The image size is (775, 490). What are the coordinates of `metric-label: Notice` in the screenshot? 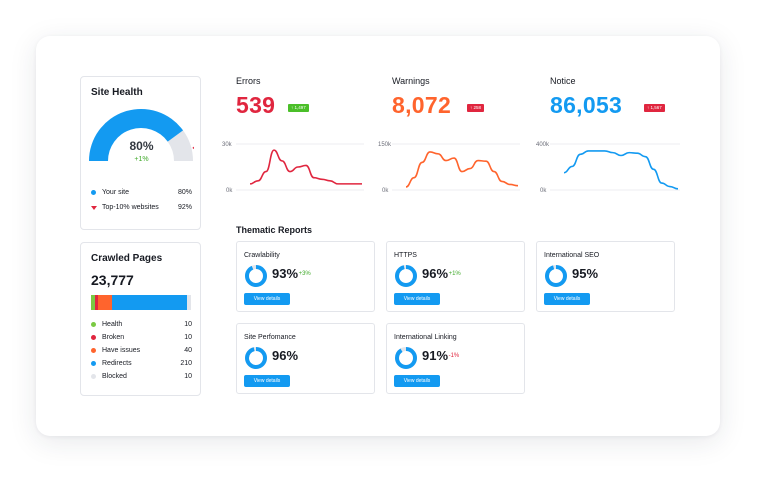 It's located at (563, 81).